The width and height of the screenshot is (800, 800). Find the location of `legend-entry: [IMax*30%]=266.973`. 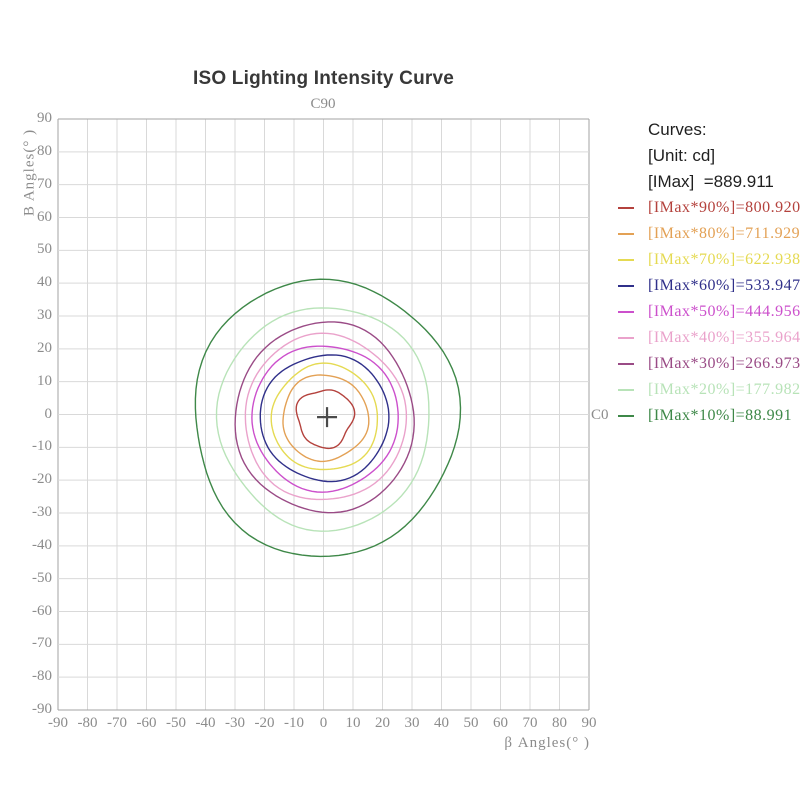

legend-entry: [IMax*30%]=266.973 is located at coordinates (708, 364).